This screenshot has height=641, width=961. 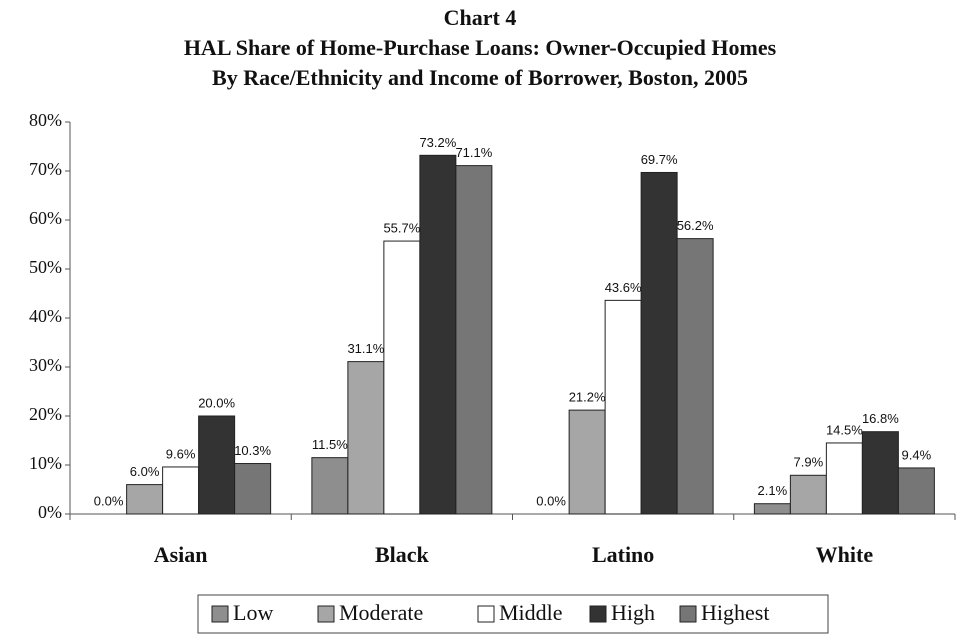 What do you see at coordinates (45, 169) in the screenshot?
I see `y-tick-label: 70%` at bounding box center [45, 169].